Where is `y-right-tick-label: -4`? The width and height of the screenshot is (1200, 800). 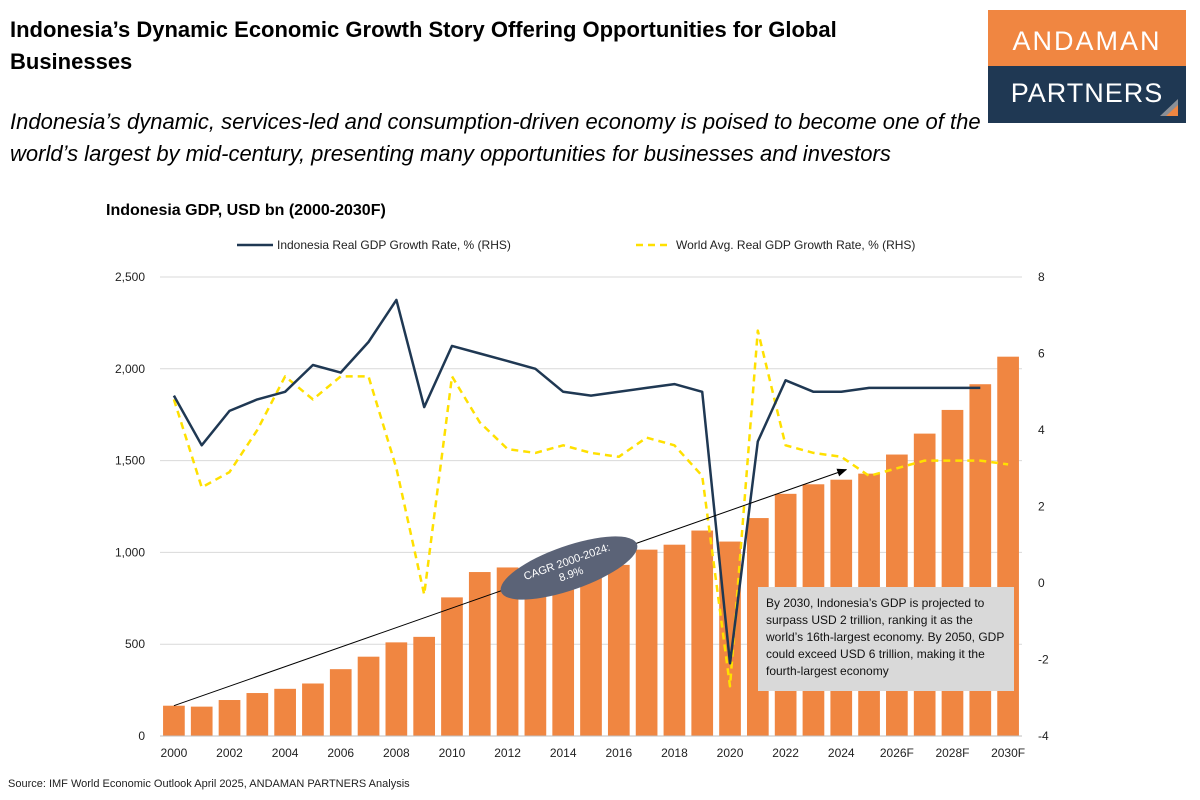 y-right-tick-label: -4 is located at coordinates (1043, 736).